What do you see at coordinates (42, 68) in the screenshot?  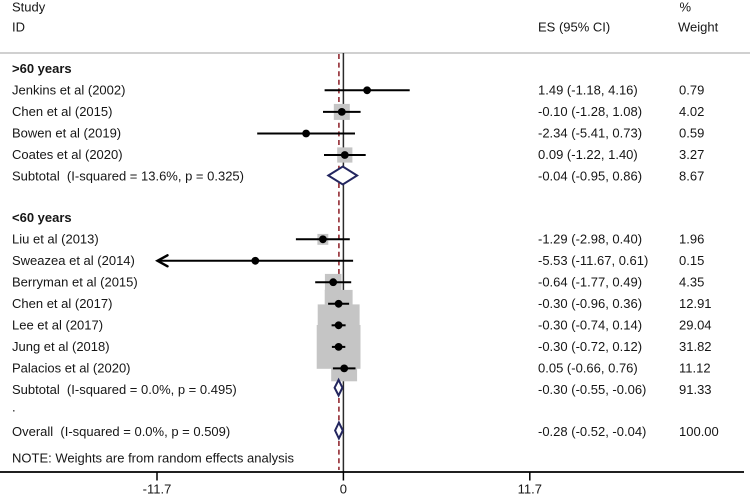 I see `svg-text: >60 years` at bounding box center [42, 68].